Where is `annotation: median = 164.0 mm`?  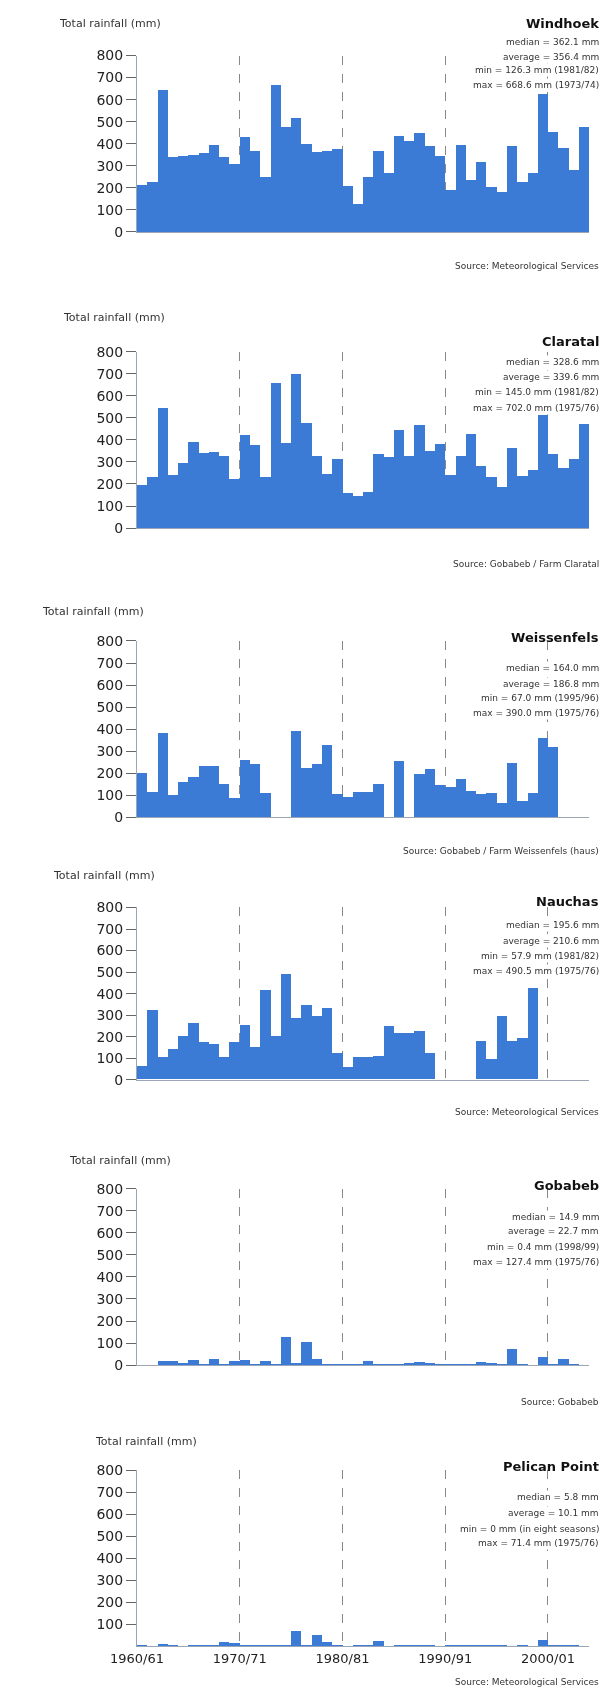 annotation: median = 164.0 mm is located at coordinates (553, 668).